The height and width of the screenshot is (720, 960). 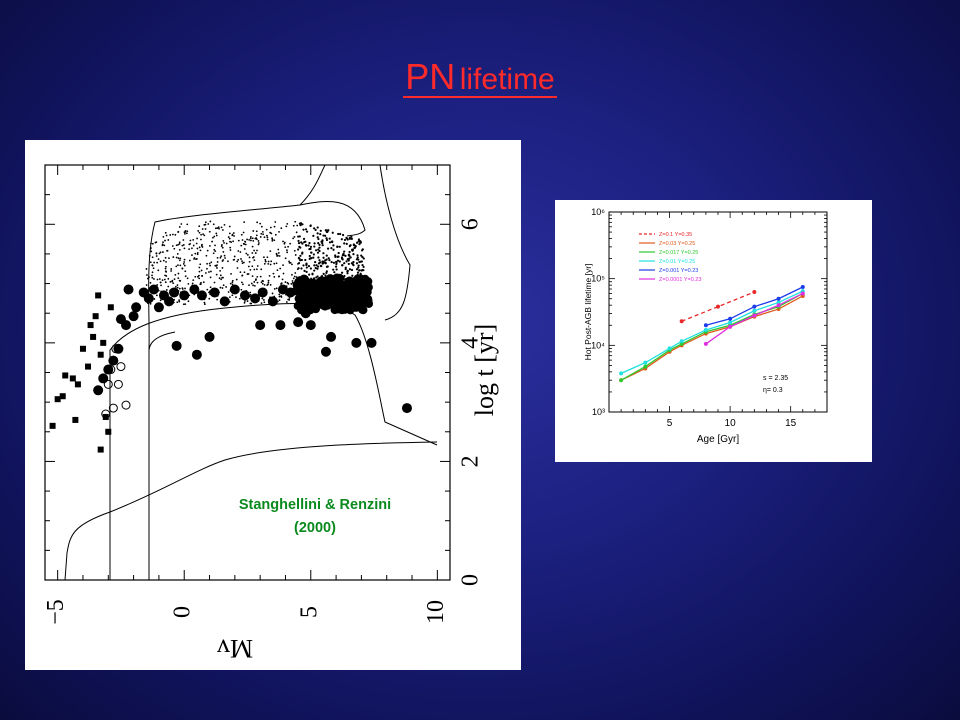 What do you see at coordinates (315, 505) in the screenshot?
I see `left-annotation-line1: Stanghellini & Renzini` at bounding box center [315, 505].